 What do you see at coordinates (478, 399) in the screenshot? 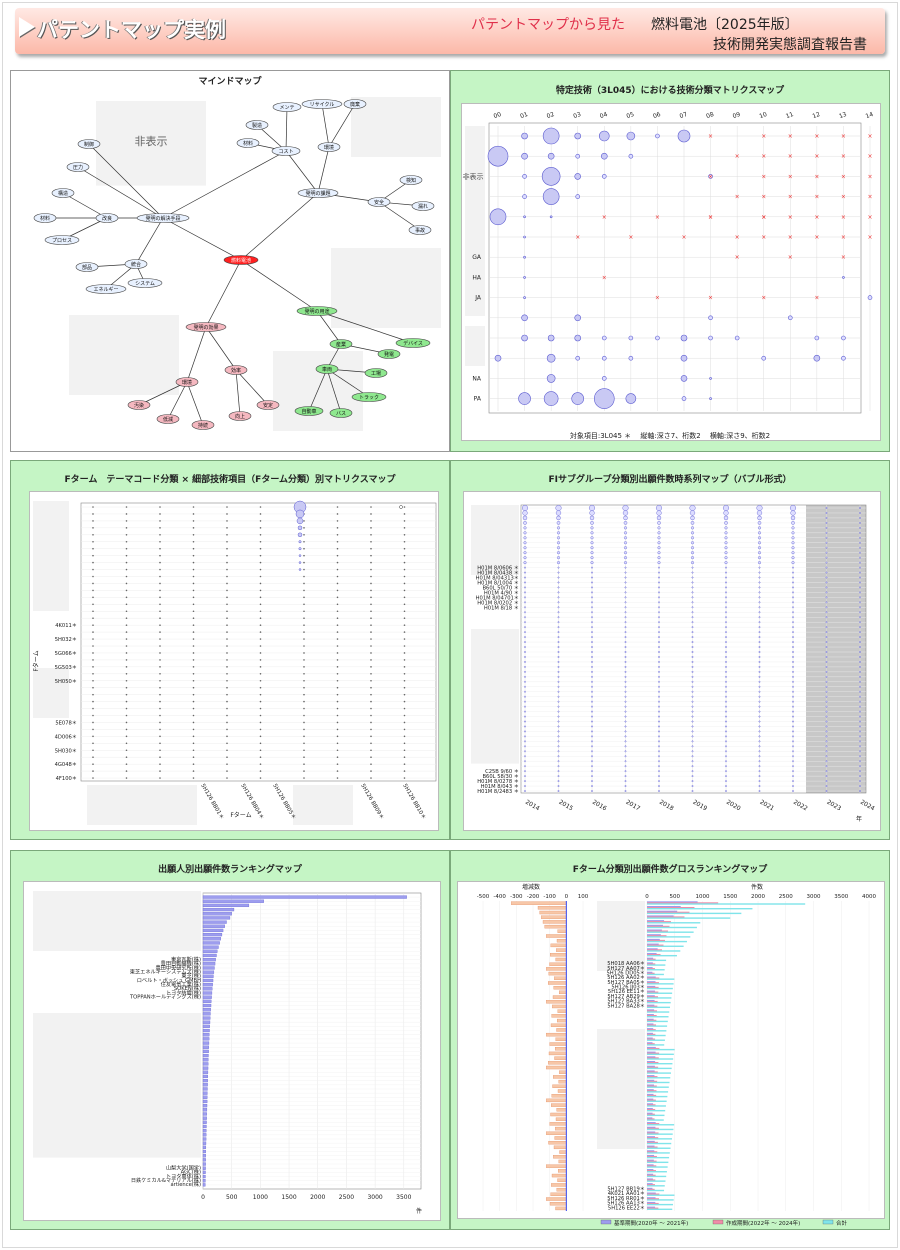
I see `matrix-row-label: PA` at bounding box center [478, 399].